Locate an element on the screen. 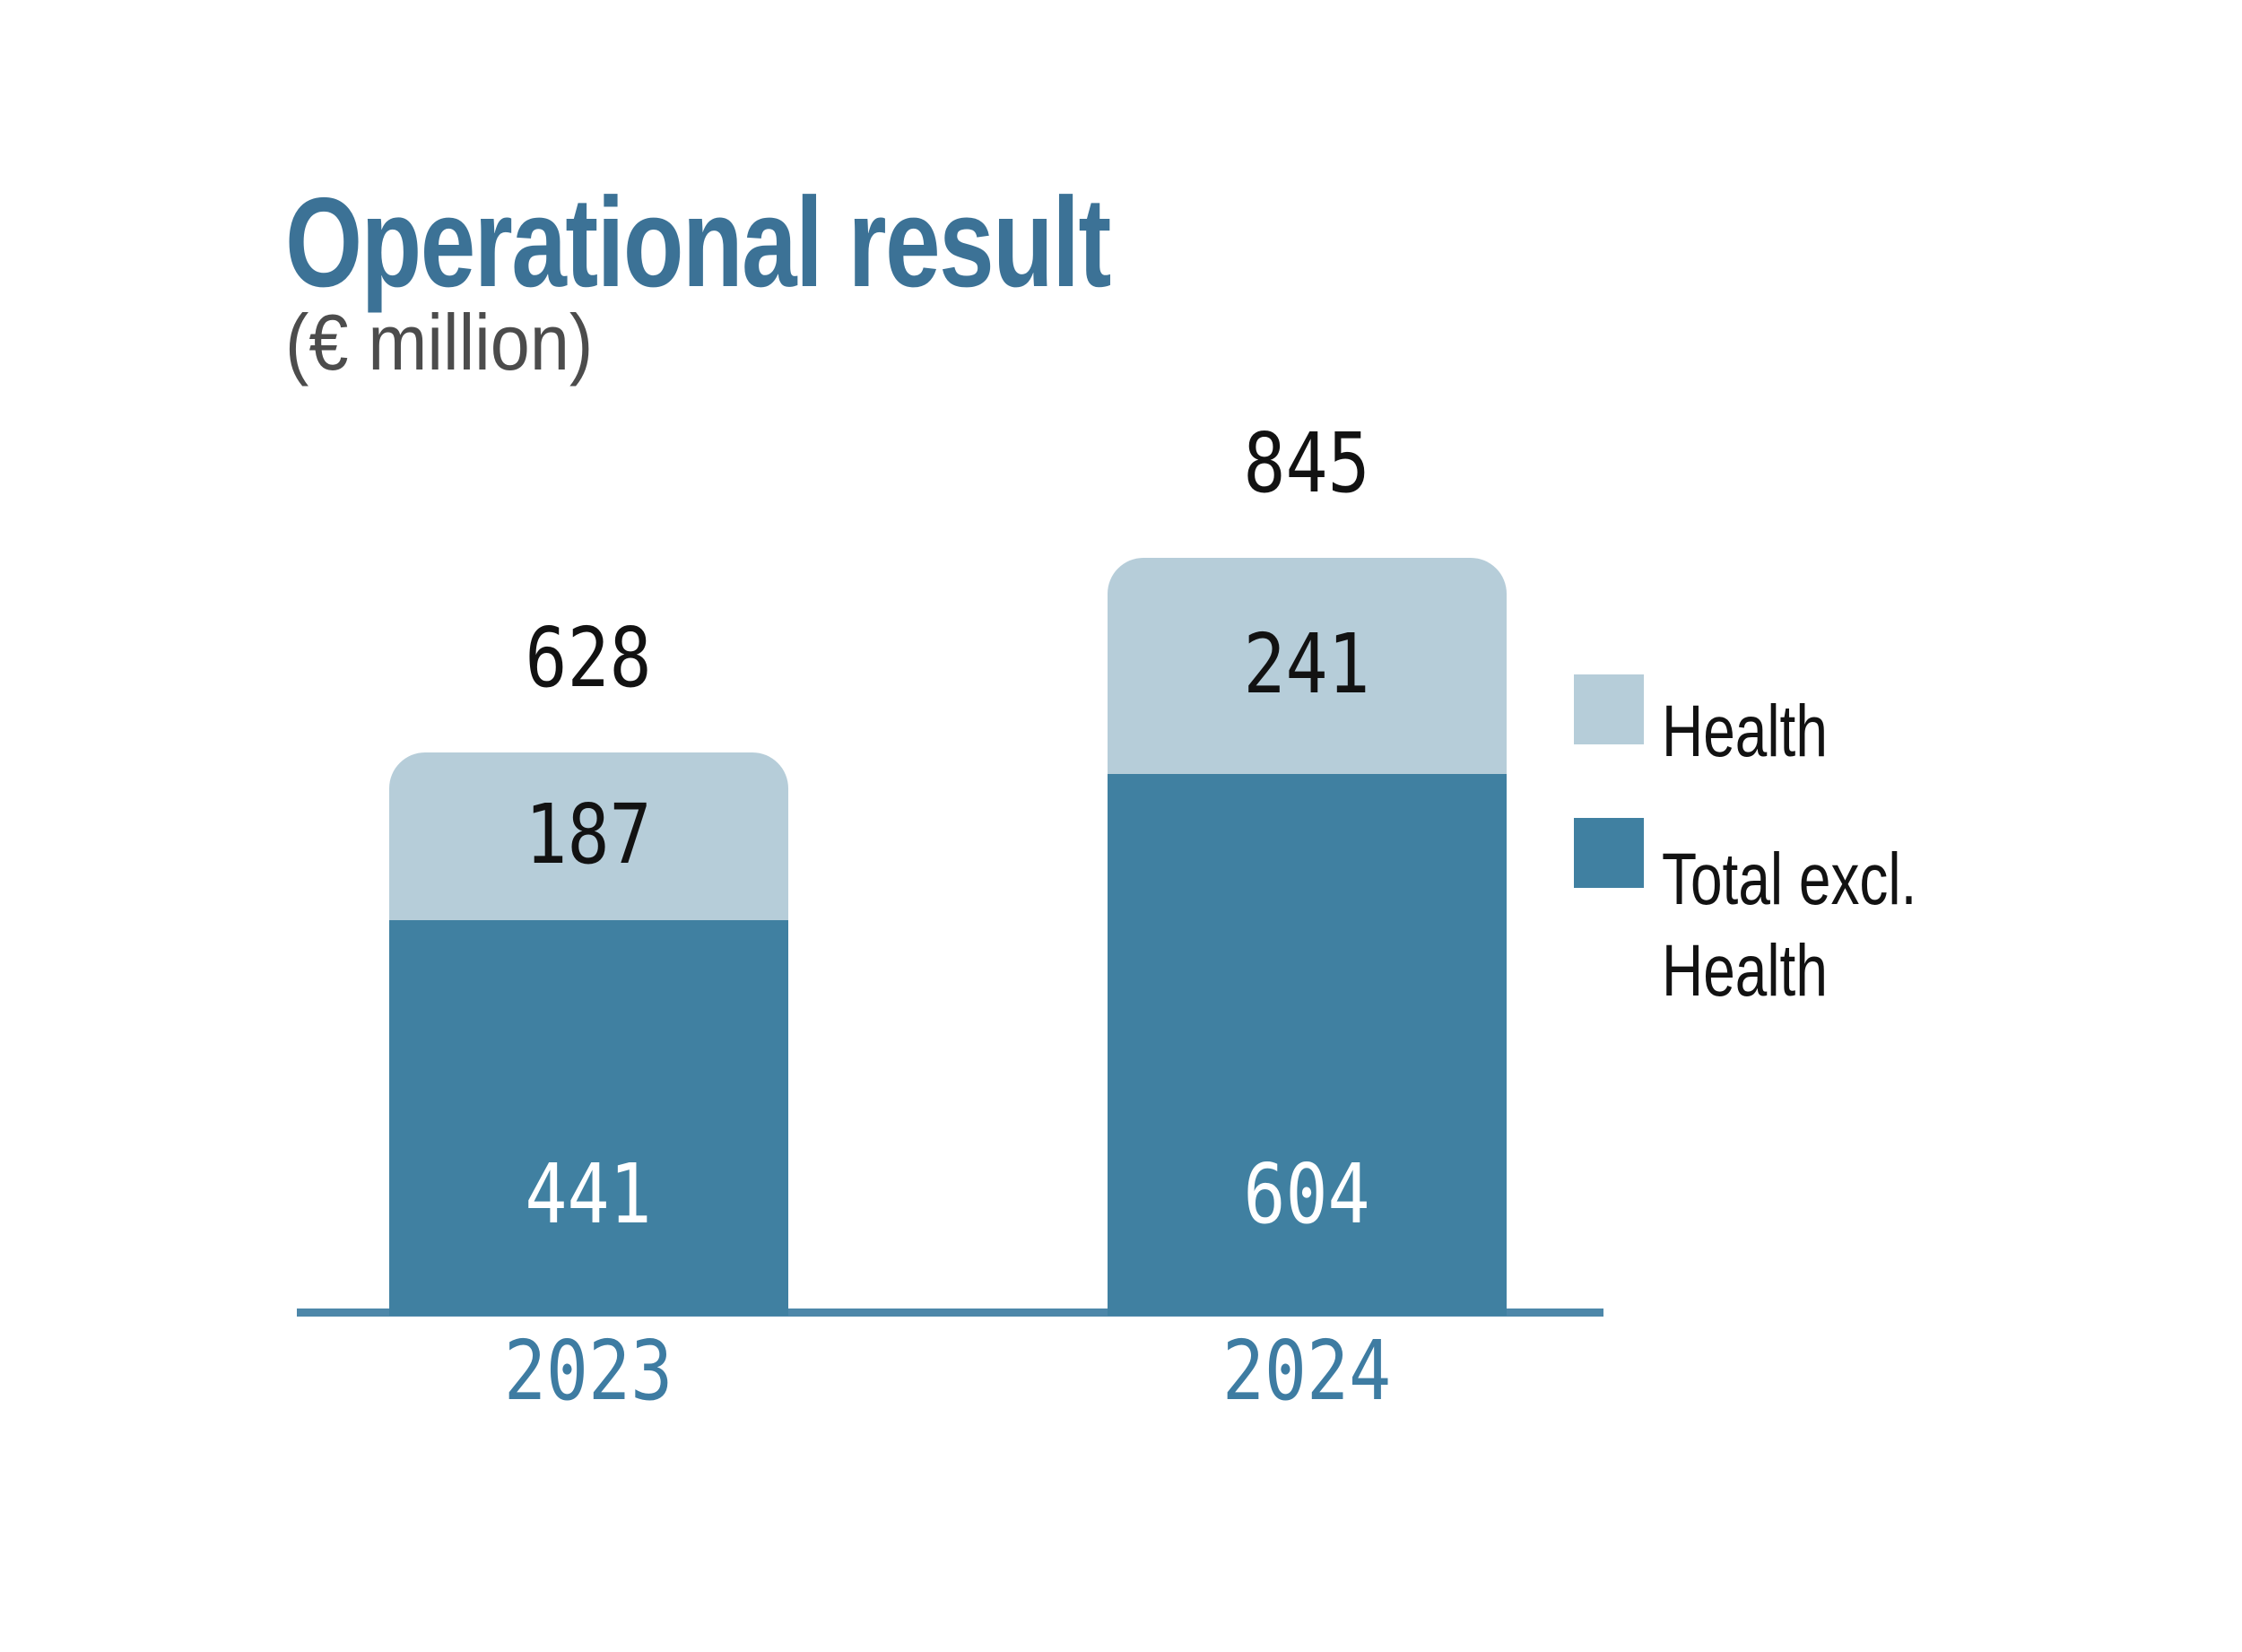 Image resolution: width=2242 pixels, height=1652 pixels. health-value-label-2024: 241 is located at coordinates (1307, 663).